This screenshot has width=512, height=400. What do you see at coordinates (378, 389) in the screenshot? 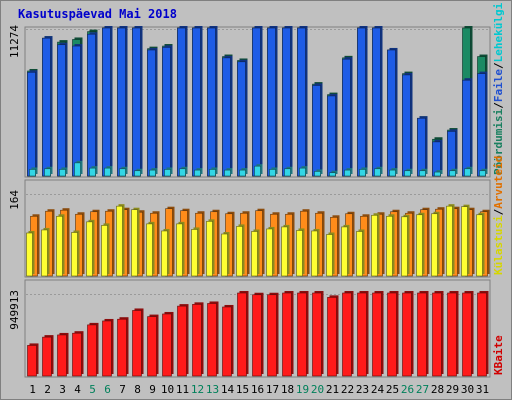
I see `x-tick-label-24: 24` at bounding box center [378, 389].